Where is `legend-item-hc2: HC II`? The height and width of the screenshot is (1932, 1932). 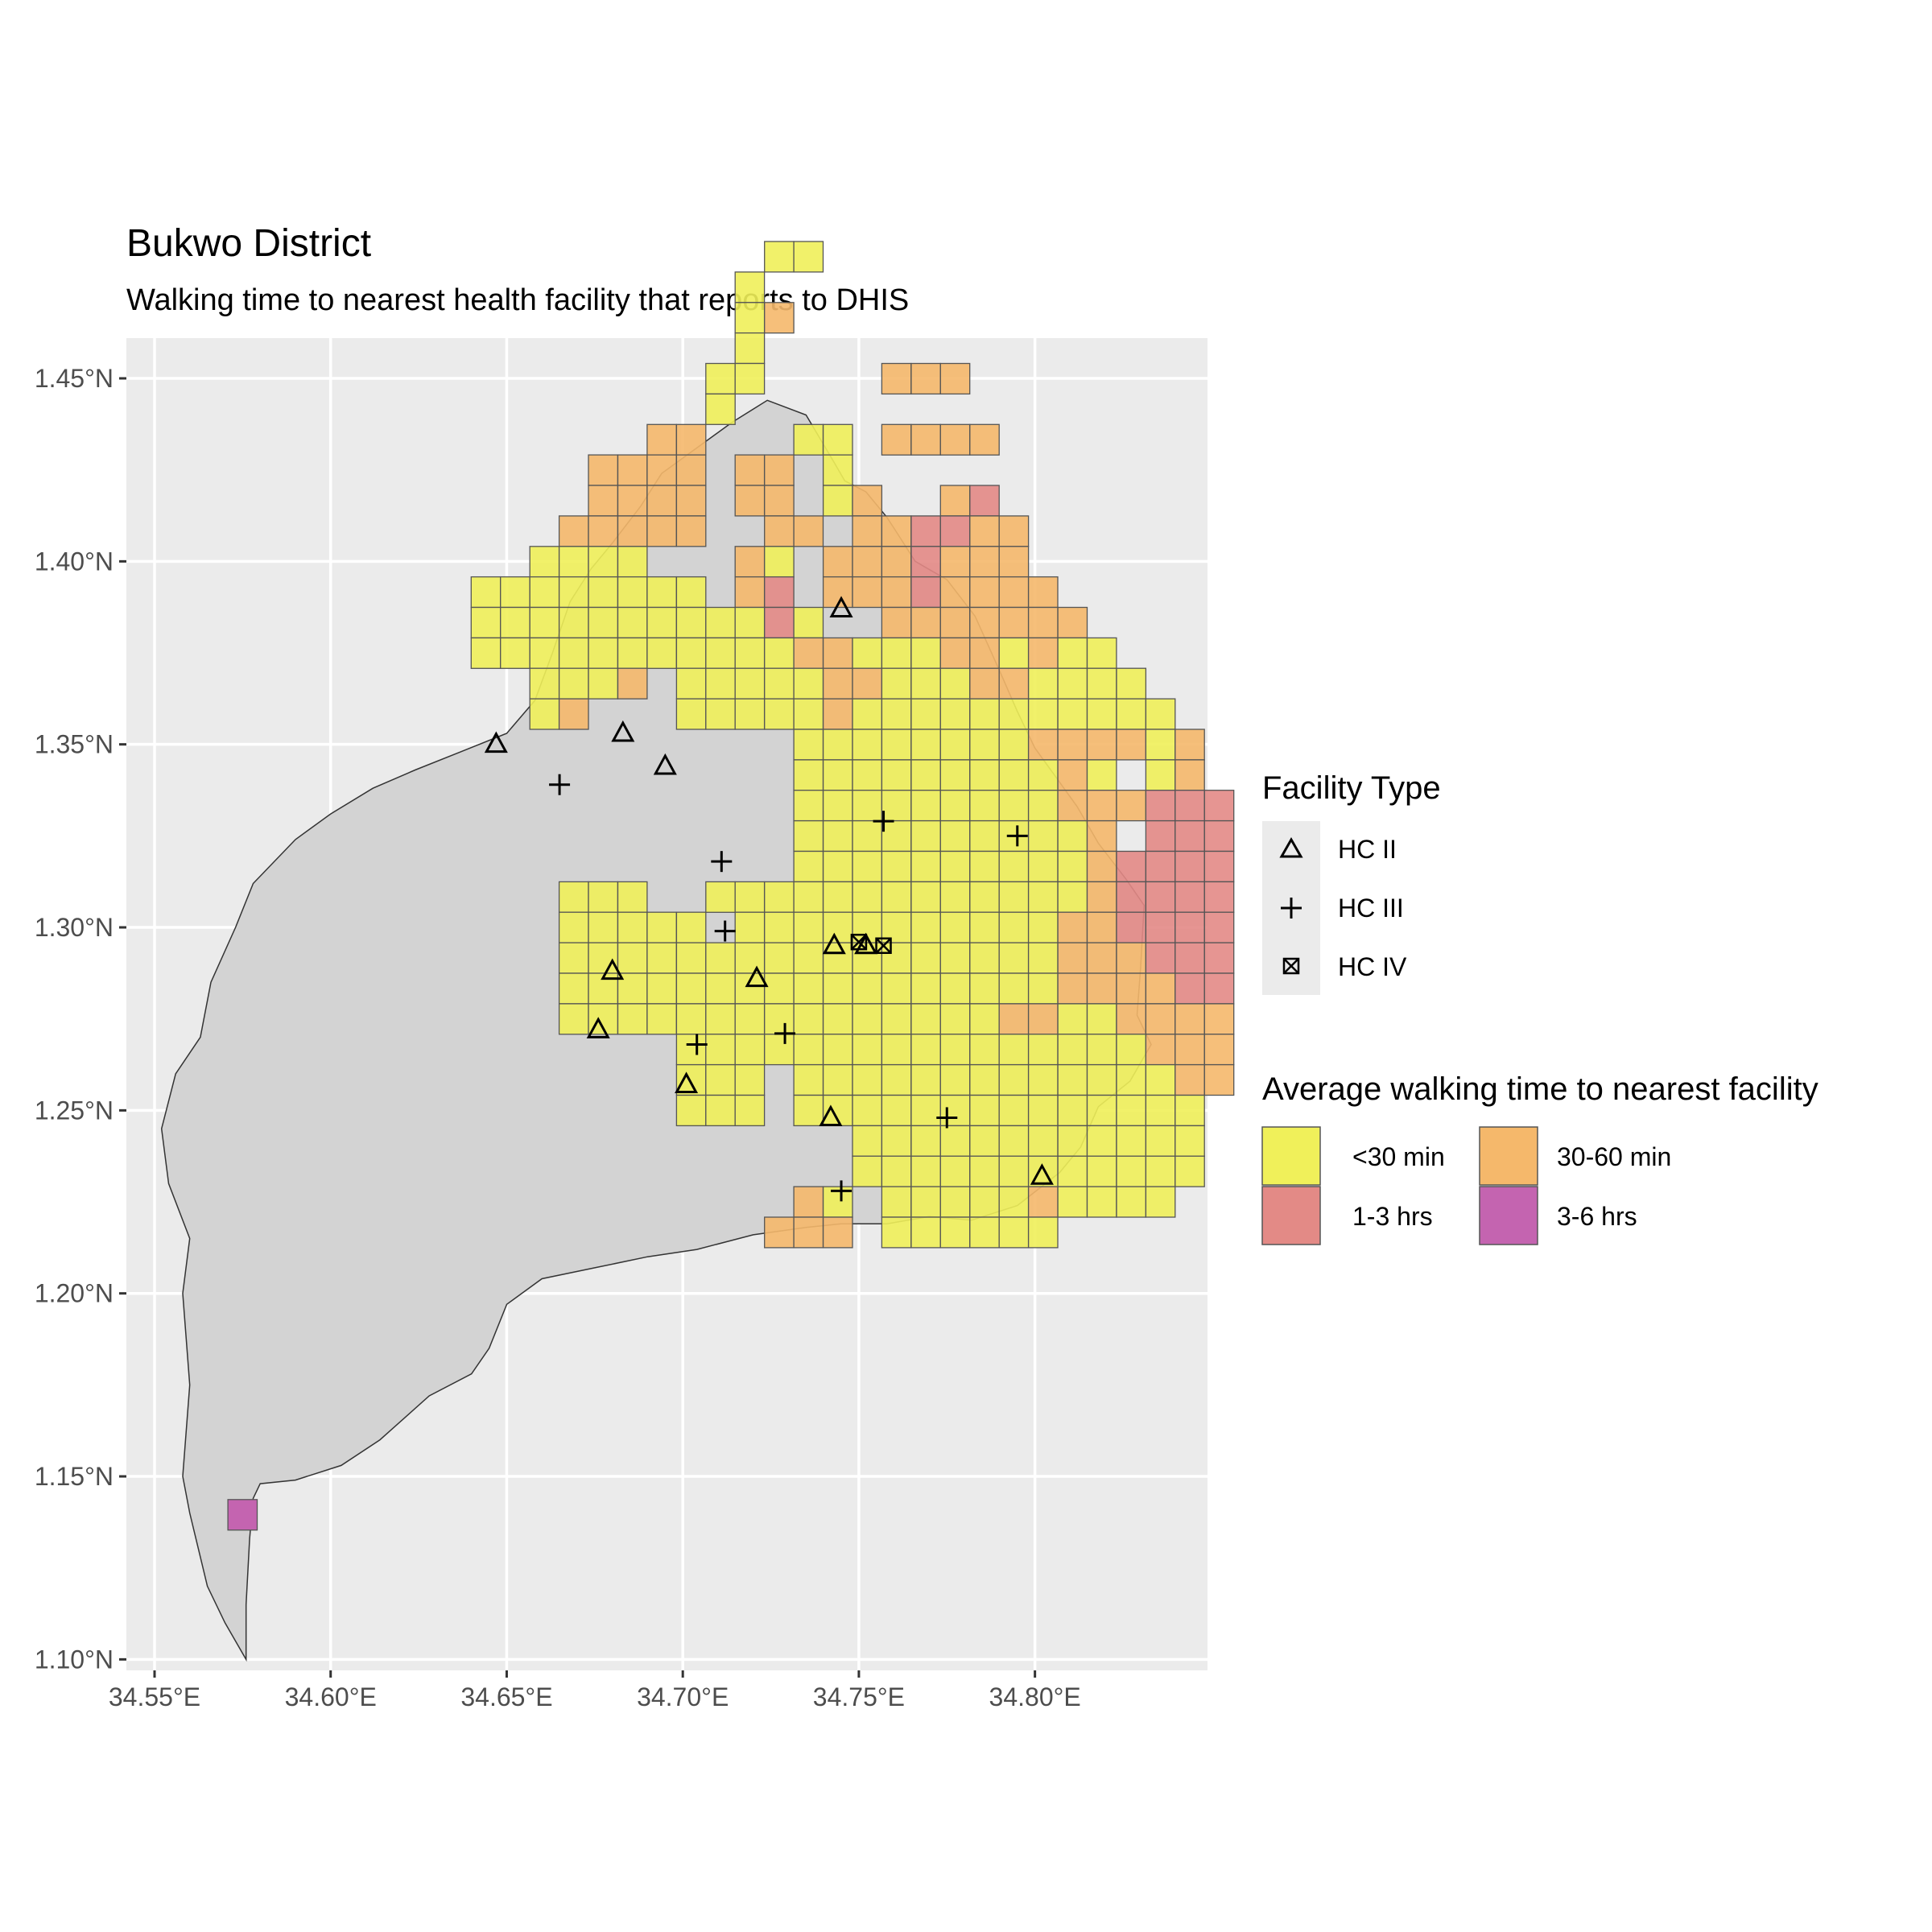 legend-item-hc2: HC II is located at coordinates (1338, 849).